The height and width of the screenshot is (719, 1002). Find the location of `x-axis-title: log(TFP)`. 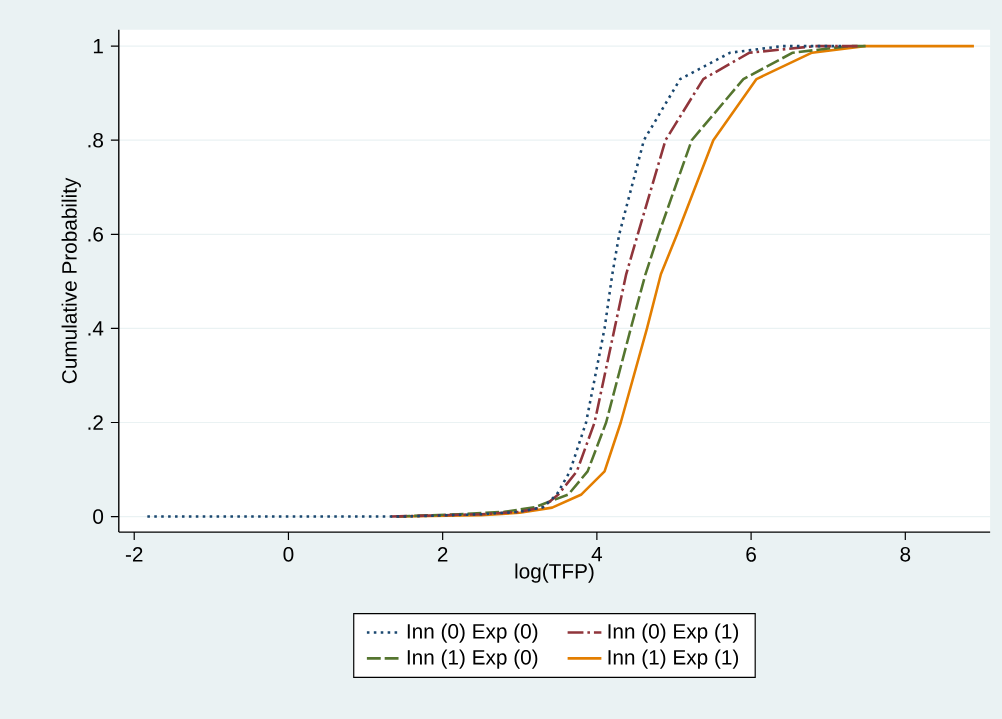

x-axis-title: log(TFP) is located at coordinates (554, 573).